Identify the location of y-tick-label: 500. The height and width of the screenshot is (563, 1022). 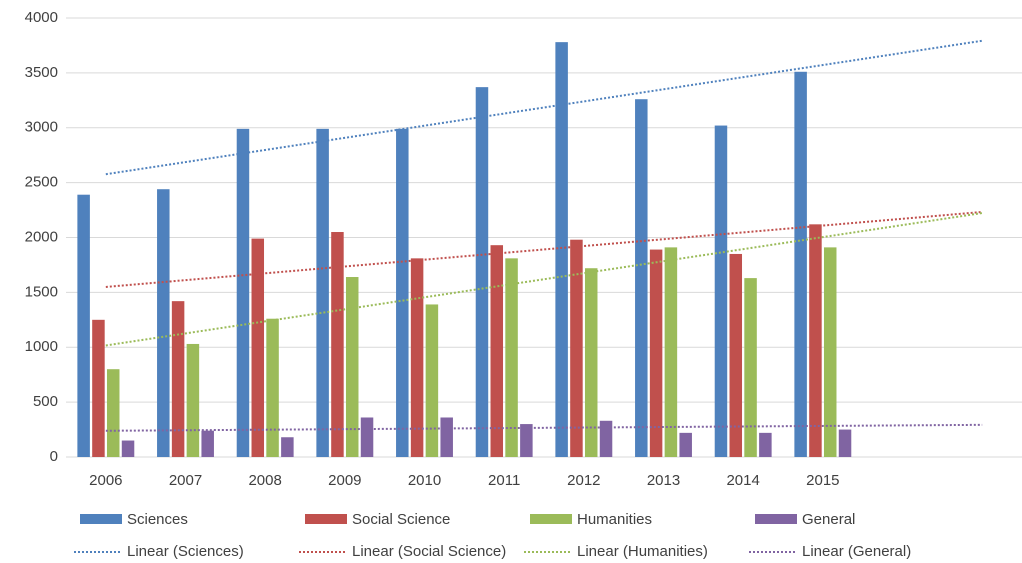
(45, 401).